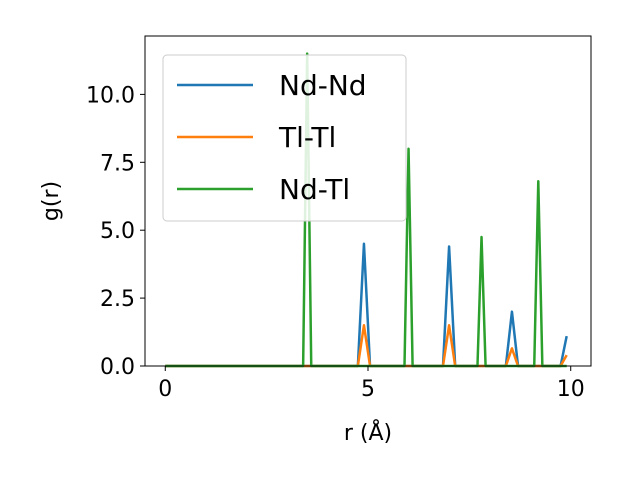  I want to click on legend-label-nd-nd: Nd-Nd, so click(323, 85).